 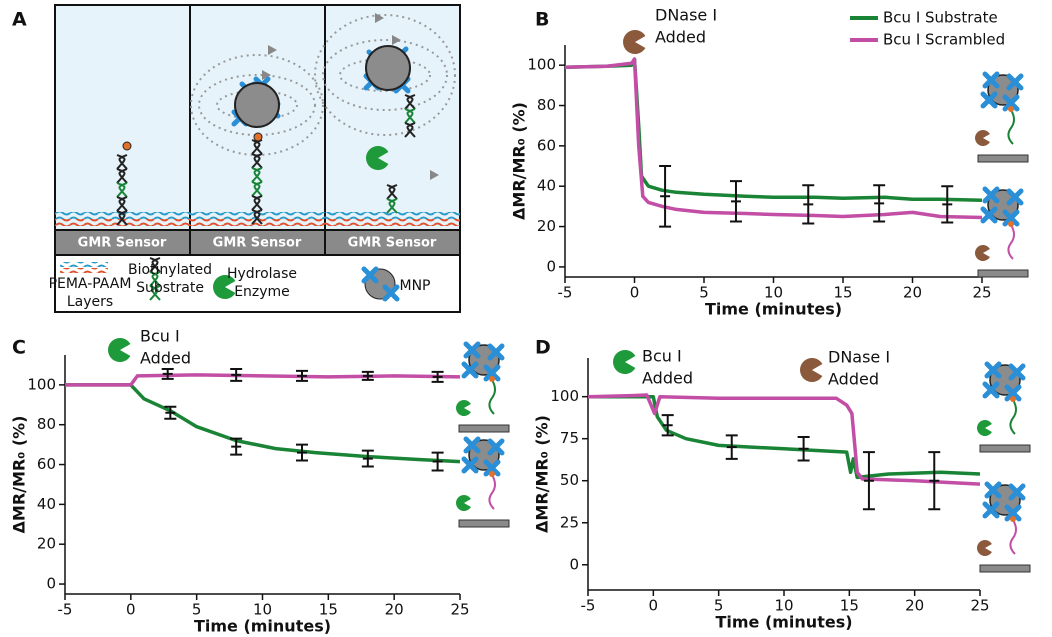 I want to click on polymer-layer, so click(x=257, y=222).